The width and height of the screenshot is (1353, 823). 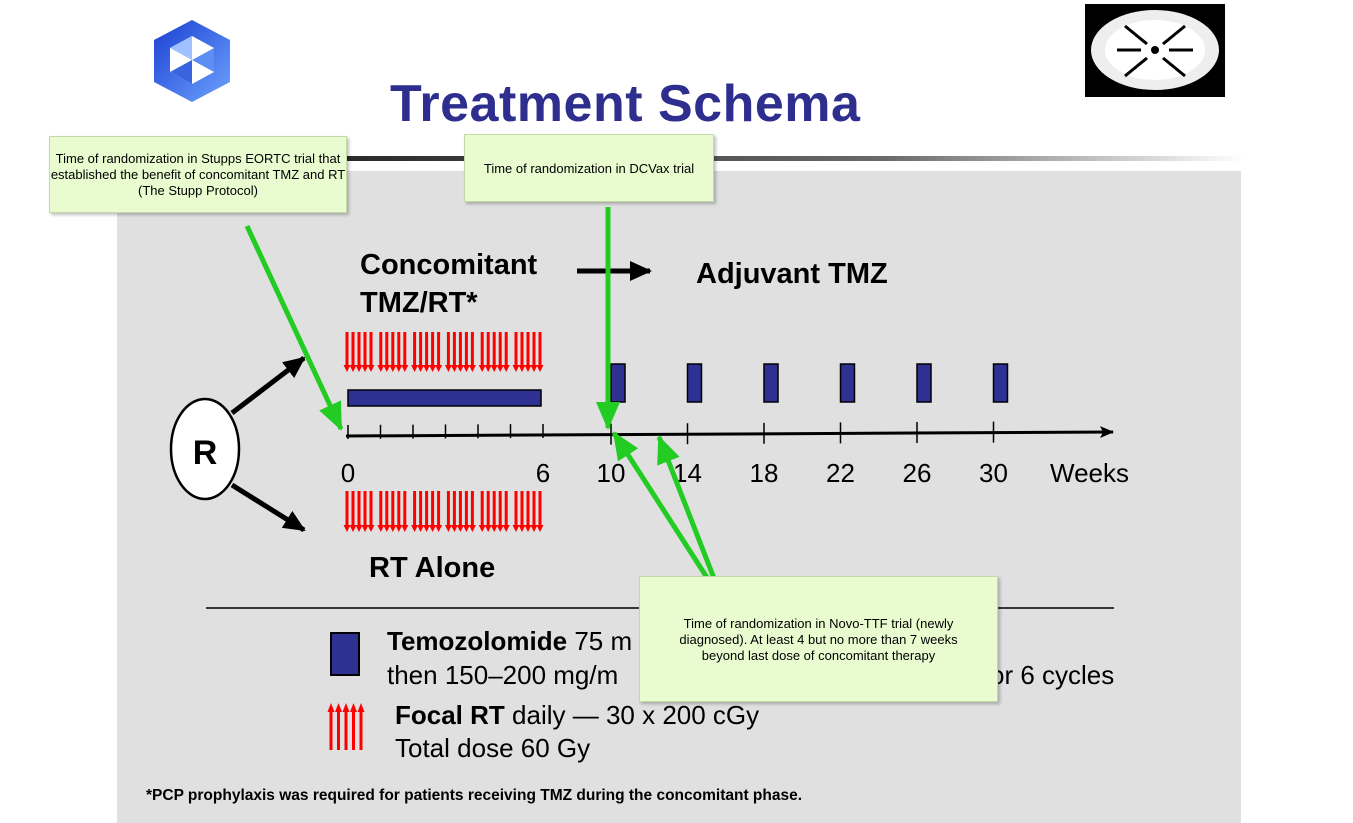 What do you see at coordinates (443, 352) in the screenshot?
I see `rt-arrows-concomitant` at bounding box center [443, 352].